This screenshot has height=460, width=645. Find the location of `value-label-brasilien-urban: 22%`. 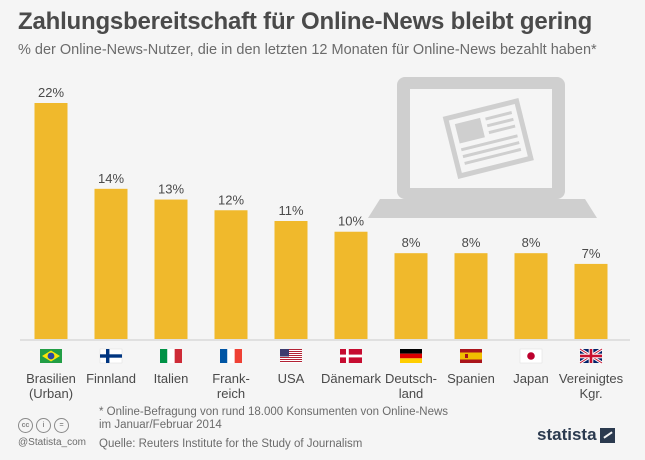

value-label-brasilien-urban: 22% is located at coordinates (51, 92).